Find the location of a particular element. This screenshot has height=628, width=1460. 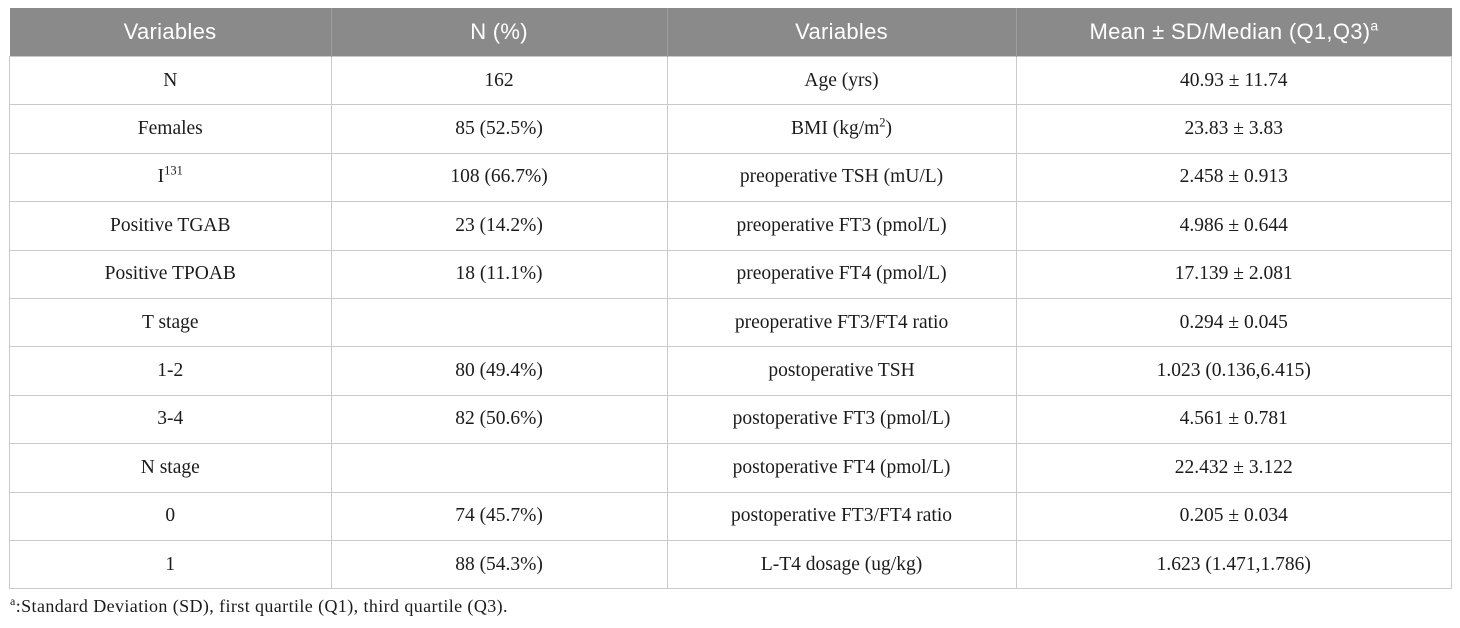

table-row: N 162 Age (yrs) 40.93 ± 11.74 is located at coordinates (730, 80).